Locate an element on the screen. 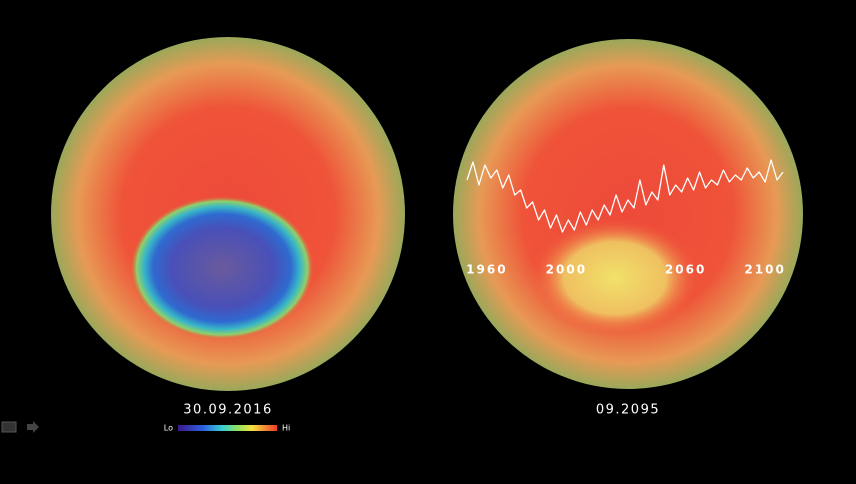 Image resolution: width=856 pixels, height=484 pixels. next-icon is located at coordinates (33, 427).